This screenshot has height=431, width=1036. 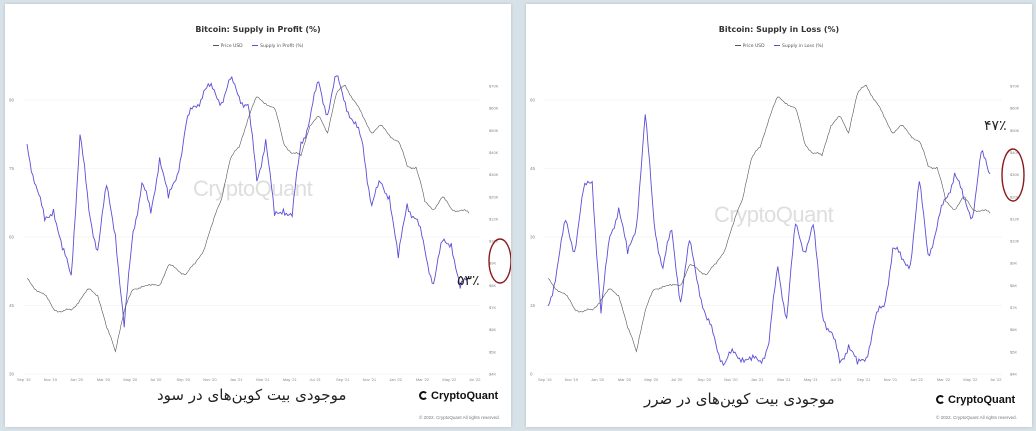 What do you see at coordinates (12, 100) in the screenshot?
I see `y-left-tick-label: 90` at bounding box center [12, 100].